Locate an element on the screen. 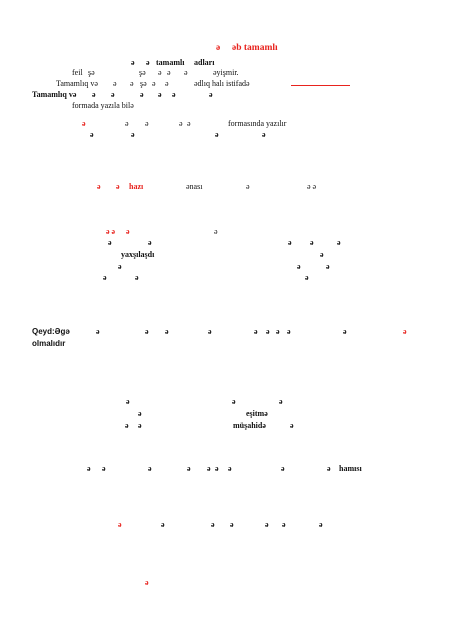 The height and width of the screenshot is (632, 474). note-mark-3: ə is located at coordinates (167, 331).